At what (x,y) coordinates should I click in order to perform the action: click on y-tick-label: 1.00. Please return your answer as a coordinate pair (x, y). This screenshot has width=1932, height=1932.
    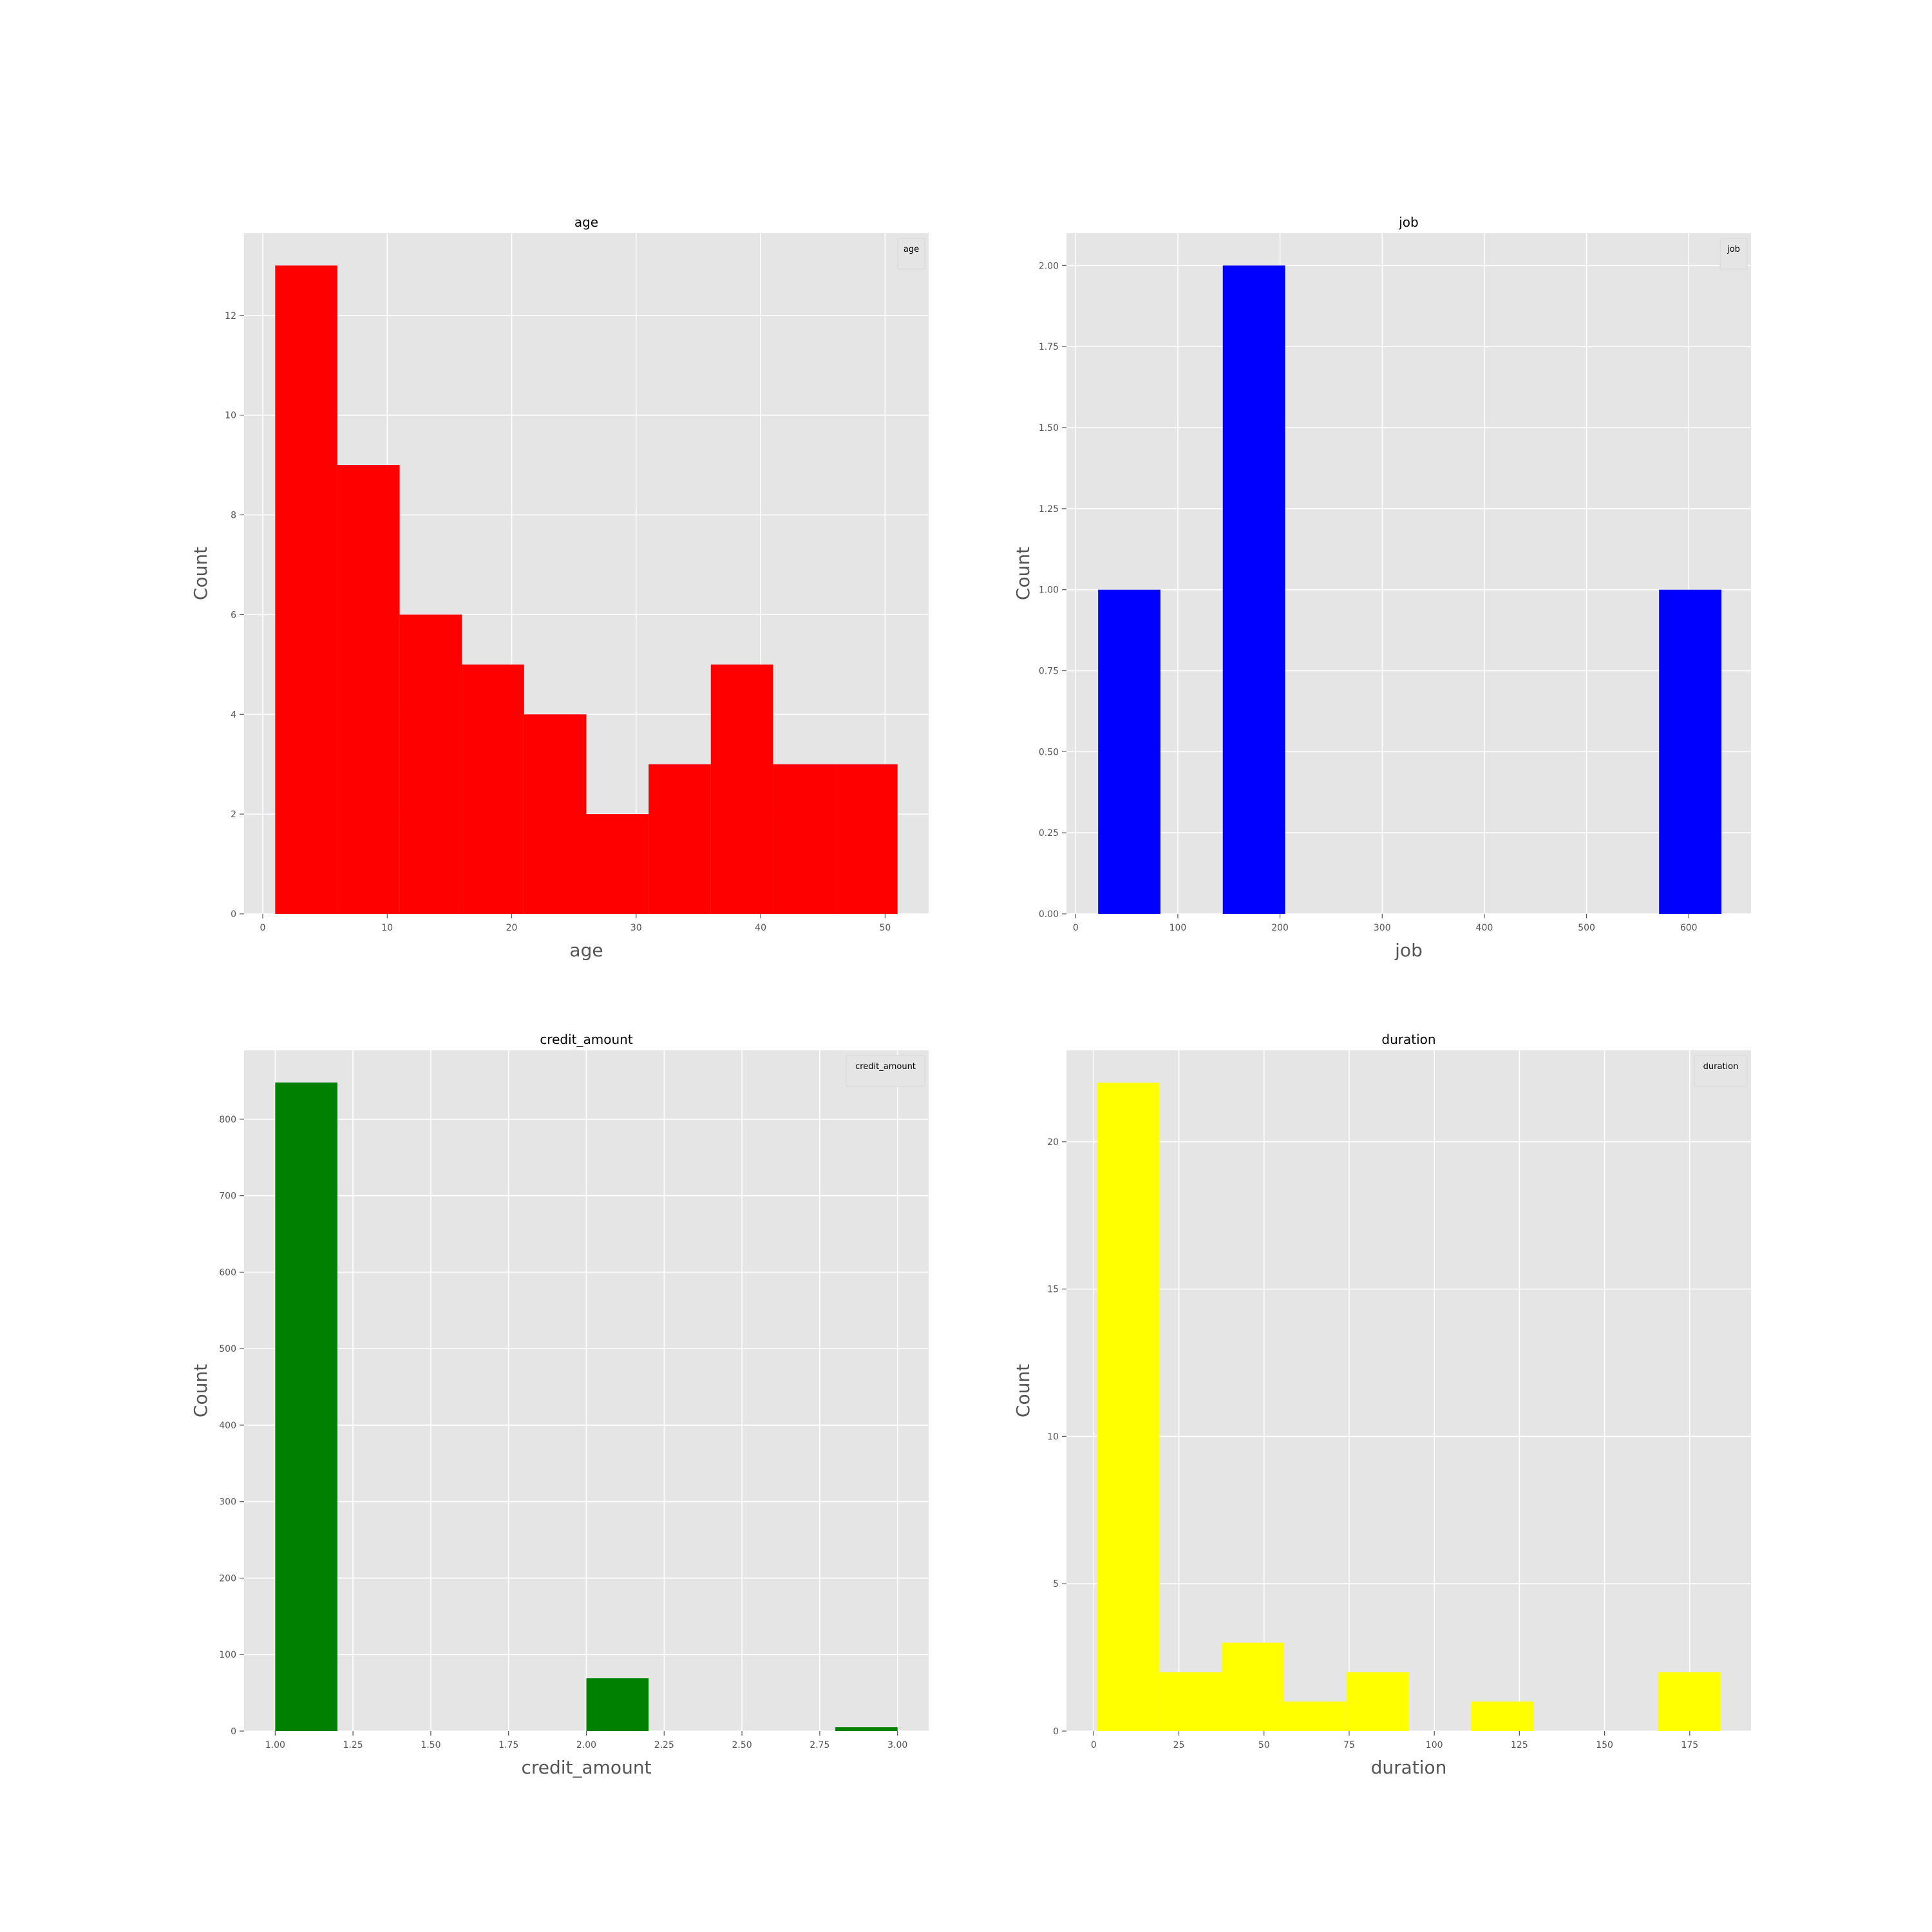
    Looking at the image, I should click on (1049, 590).